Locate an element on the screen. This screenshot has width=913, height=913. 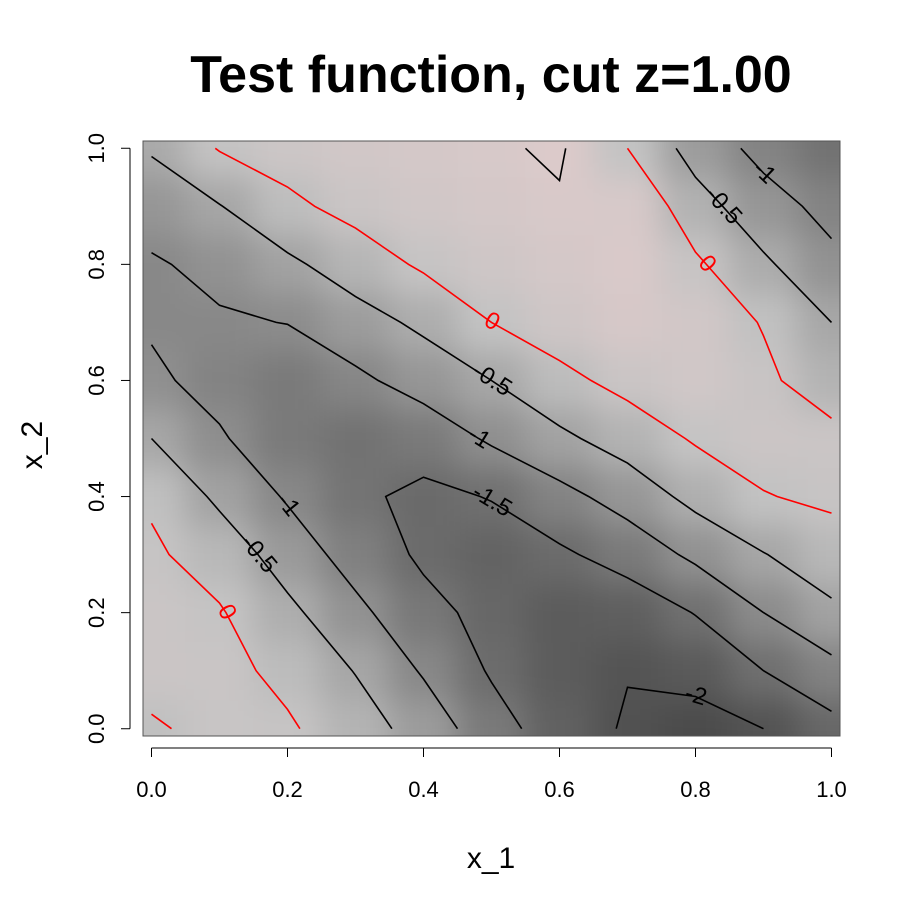
y-tick-label: 0.4 is located at coordinates (96, 496).